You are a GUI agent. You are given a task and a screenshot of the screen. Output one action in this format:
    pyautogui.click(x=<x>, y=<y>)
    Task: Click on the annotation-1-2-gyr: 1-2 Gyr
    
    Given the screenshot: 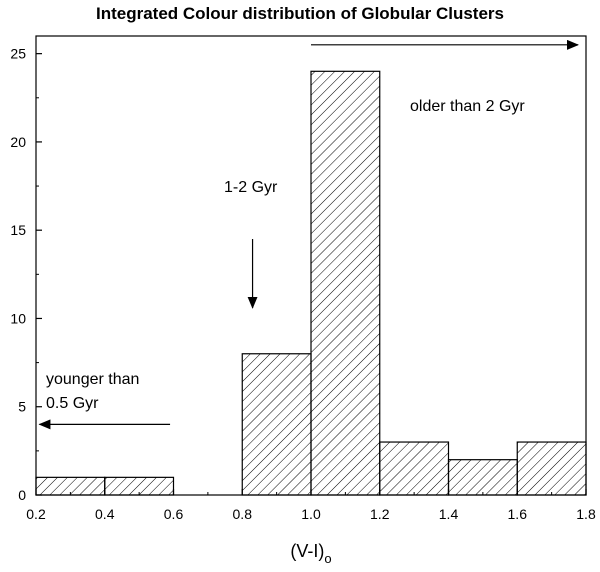 What is the action you would take?
    pyautogui.click(x=251, y=187)
    